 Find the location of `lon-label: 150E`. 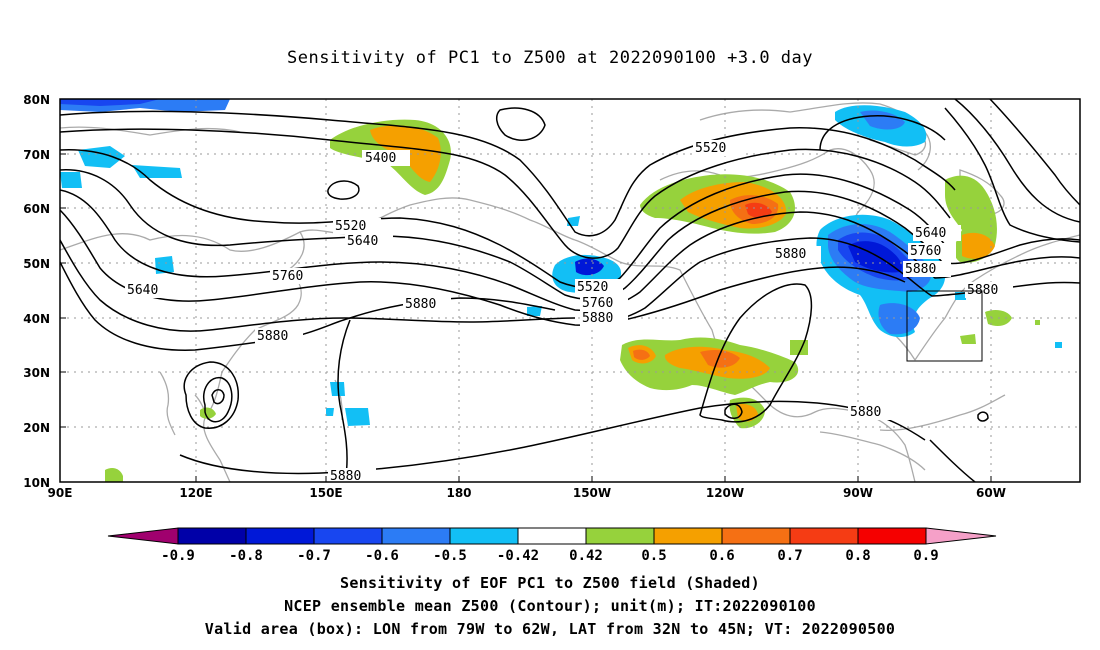

lon-label: 150E is located at coordinates (325, 493).